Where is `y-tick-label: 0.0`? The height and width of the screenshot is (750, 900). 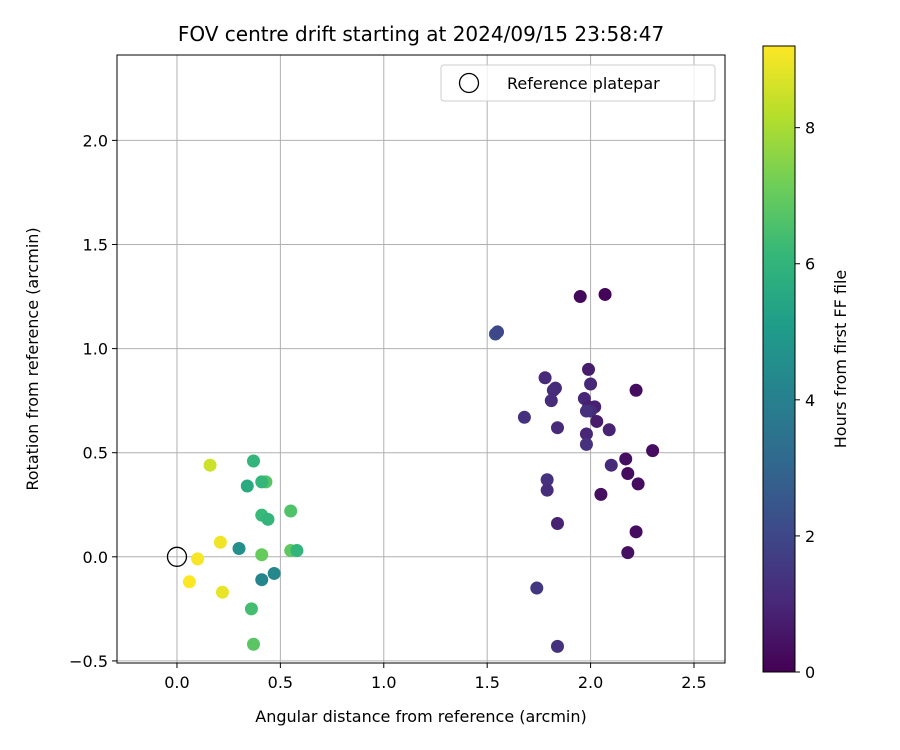
y-tick-label: 0.0 is located at coordinates (95, 557).